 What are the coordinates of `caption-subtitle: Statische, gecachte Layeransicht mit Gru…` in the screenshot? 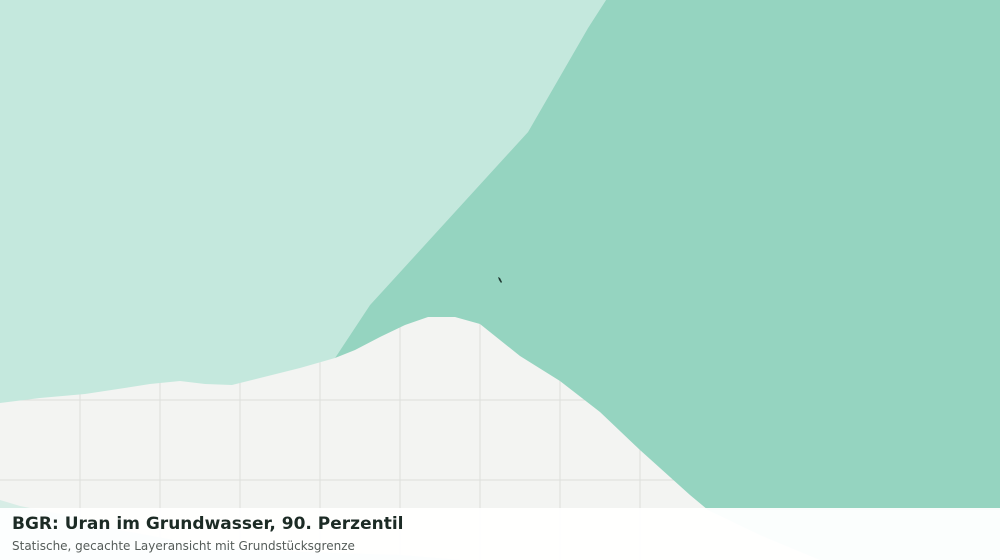 It's located at (183, 546).